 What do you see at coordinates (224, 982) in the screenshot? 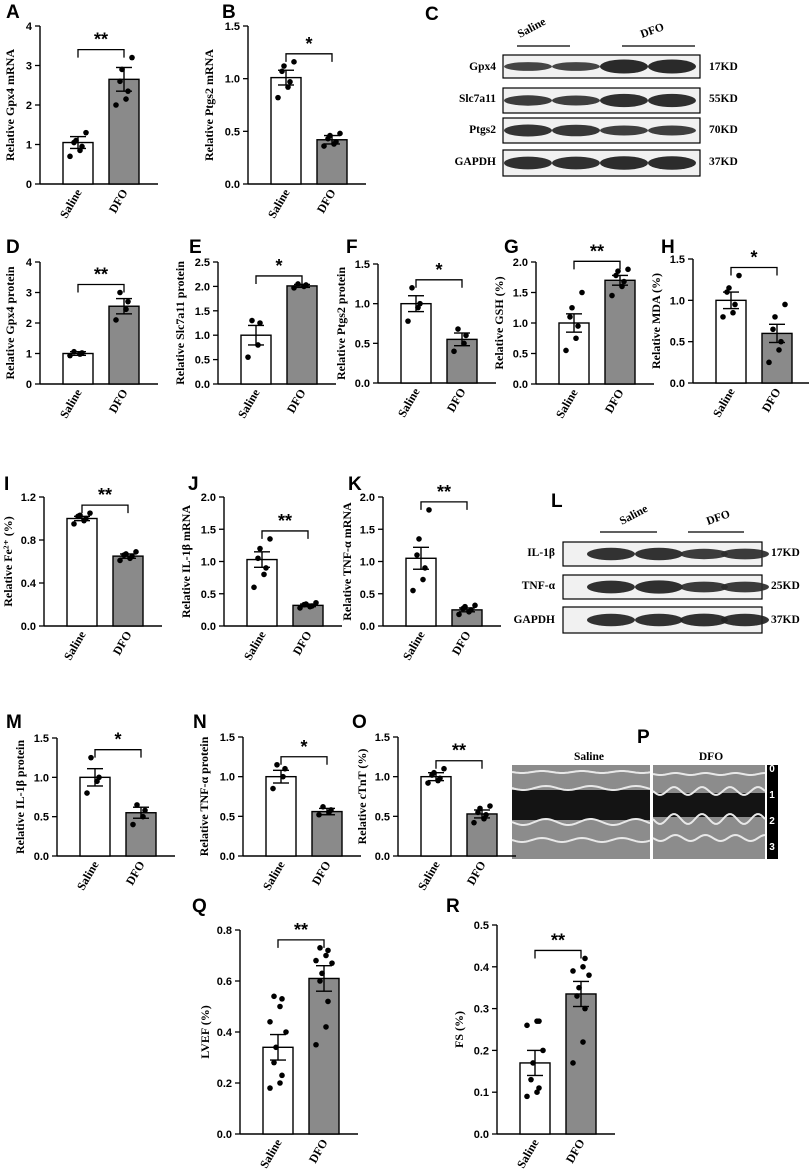
I see `y-tick-label: 0.6` at bounding box center [224, 982].